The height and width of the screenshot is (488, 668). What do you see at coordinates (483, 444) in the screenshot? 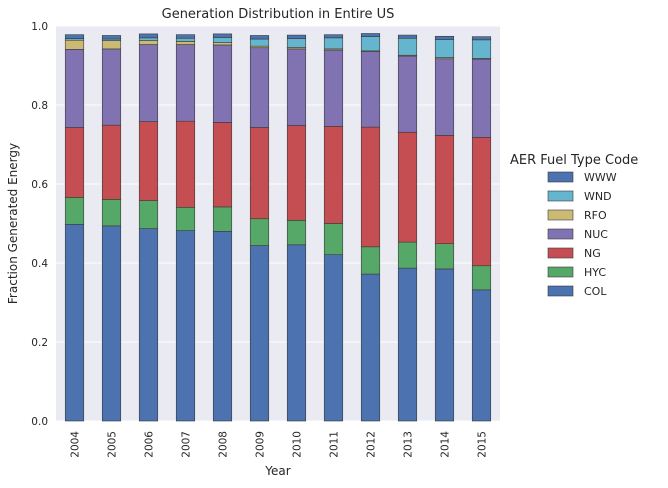
I see `x-tick-label: 2015` at bounding box center [483, 444].